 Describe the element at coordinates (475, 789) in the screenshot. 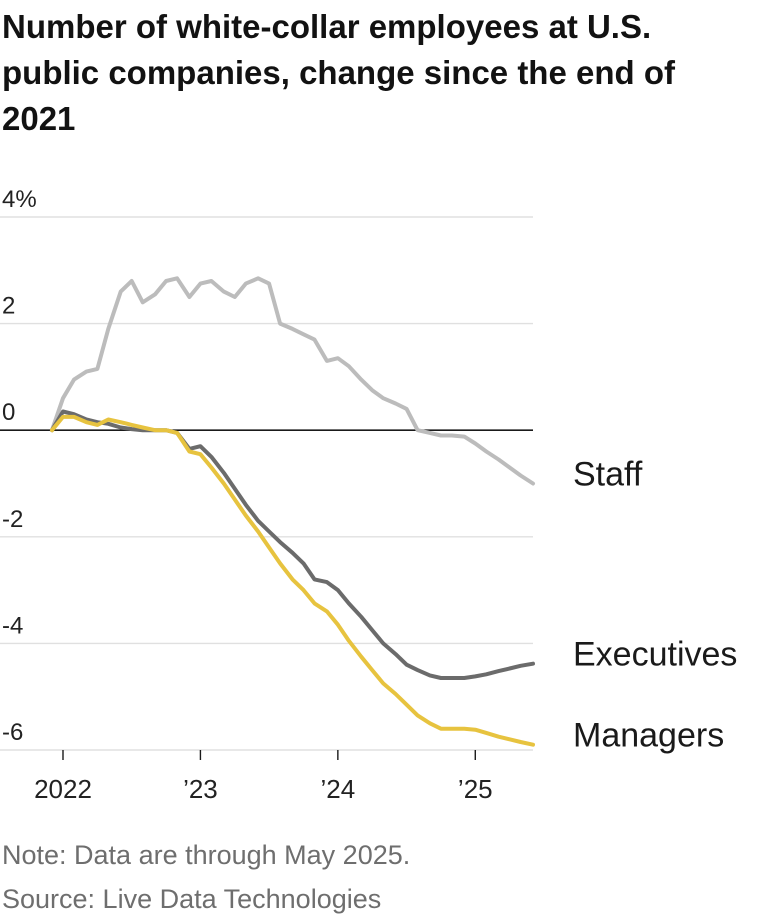

I see `x-tick-label: ’25` at that location.